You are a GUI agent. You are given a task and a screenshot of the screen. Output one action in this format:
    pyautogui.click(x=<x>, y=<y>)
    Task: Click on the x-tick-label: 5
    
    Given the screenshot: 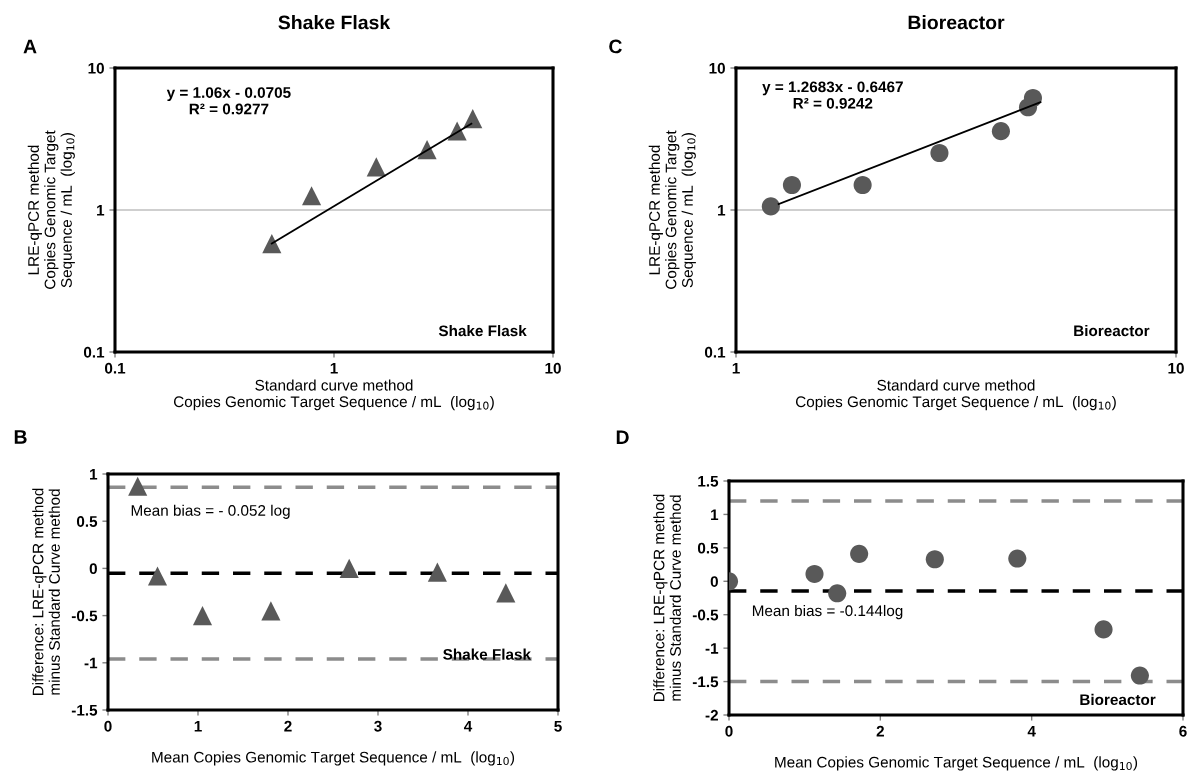 What is the action you would take?
    pyautogui.click(x=558, y=726)
    